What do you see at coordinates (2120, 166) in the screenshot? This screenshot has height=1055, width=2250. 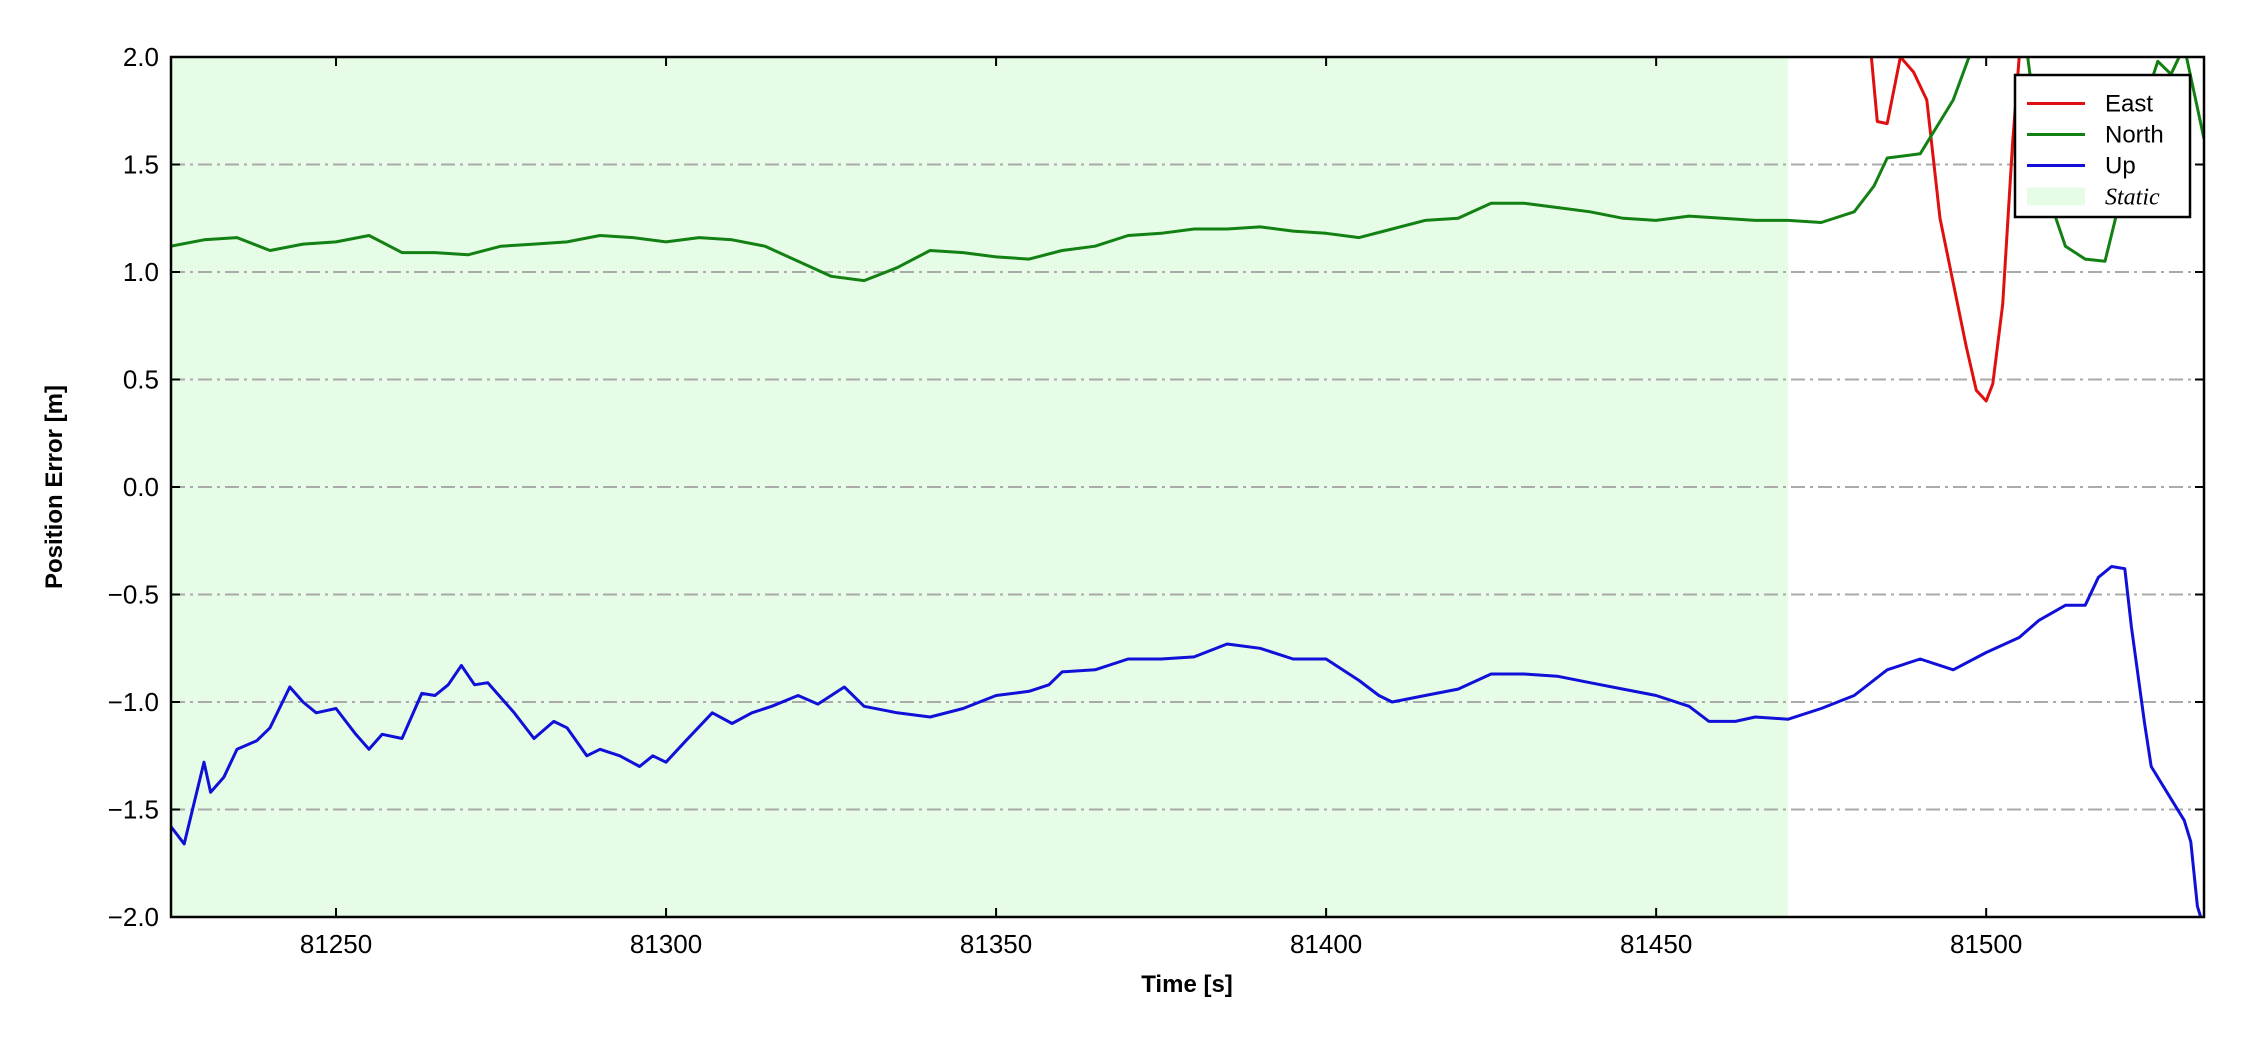 I see `legend-label: Up` at bounding box center [2120, 166].